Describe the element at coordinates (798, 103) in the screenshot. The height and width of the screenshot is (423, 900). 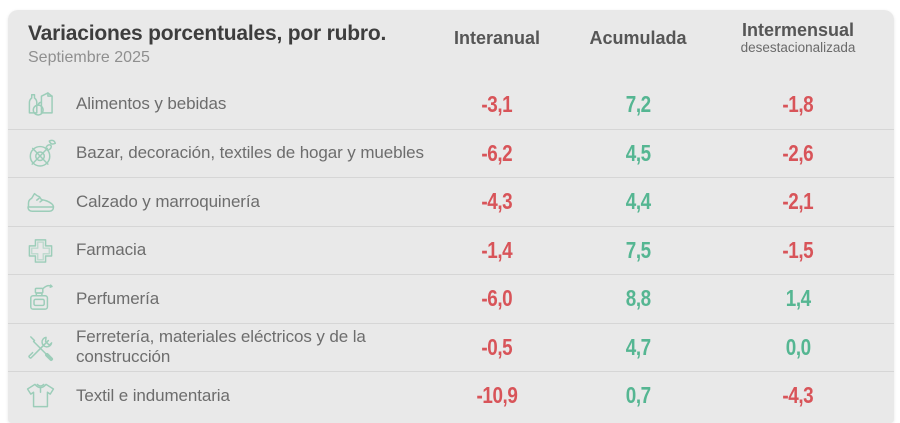
I see `value-cell: -1,8` at that location.